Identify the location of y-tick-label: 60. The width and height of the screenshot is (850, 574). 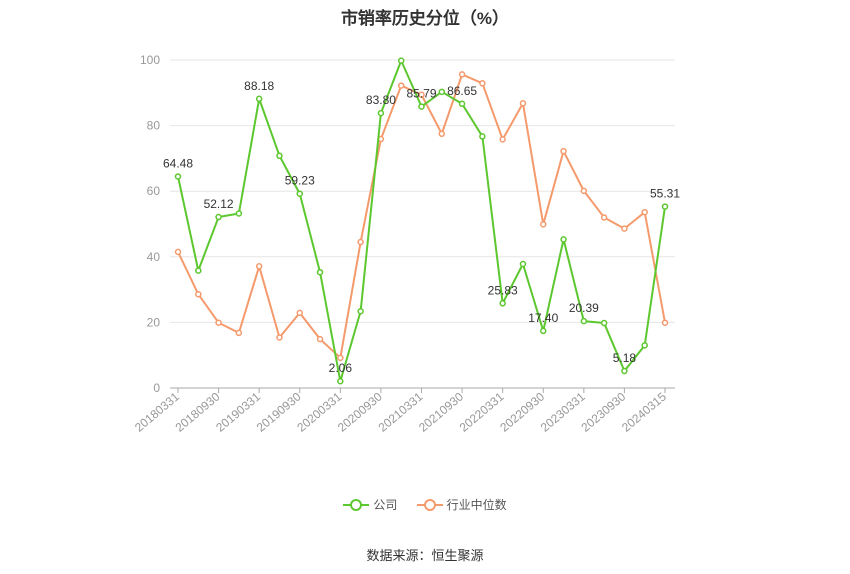
(154, 191).